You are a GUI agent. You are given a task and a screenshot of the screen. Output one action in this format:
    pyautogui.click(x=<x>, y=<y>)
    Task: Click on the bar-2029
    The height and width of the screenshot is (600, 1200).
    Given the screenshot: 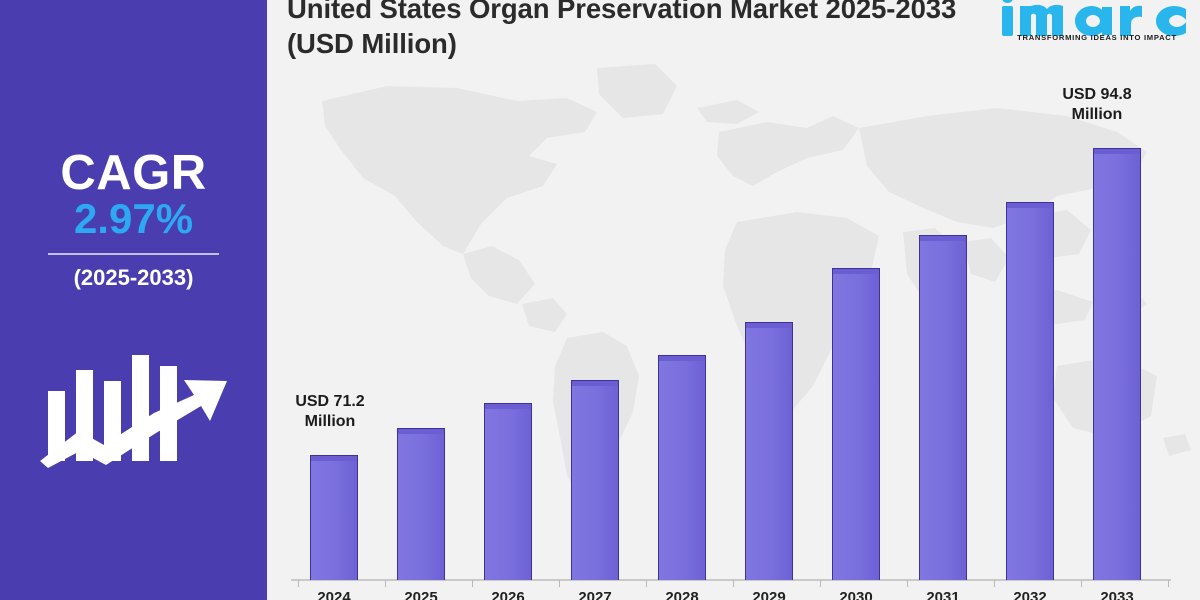 What is the action you would take?
    pyautogui.click(x=769, y=451)
    